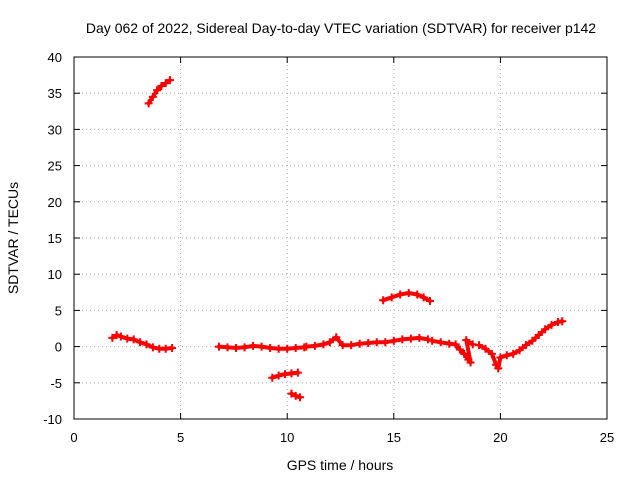 The image size is (640, 480). I want to click on x-tick-label: 10, so click(287, 437).